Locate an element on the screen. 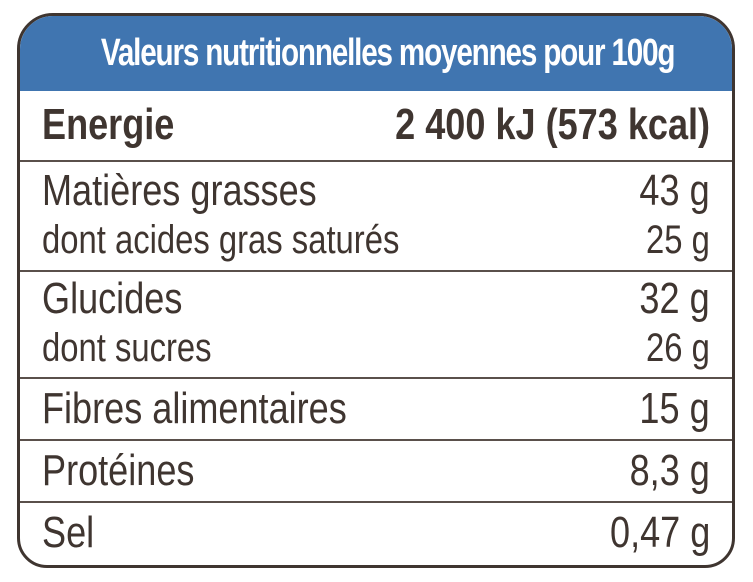  row-fibres: Fibres alimentaires 15 g is located at coordinates (376, 409).